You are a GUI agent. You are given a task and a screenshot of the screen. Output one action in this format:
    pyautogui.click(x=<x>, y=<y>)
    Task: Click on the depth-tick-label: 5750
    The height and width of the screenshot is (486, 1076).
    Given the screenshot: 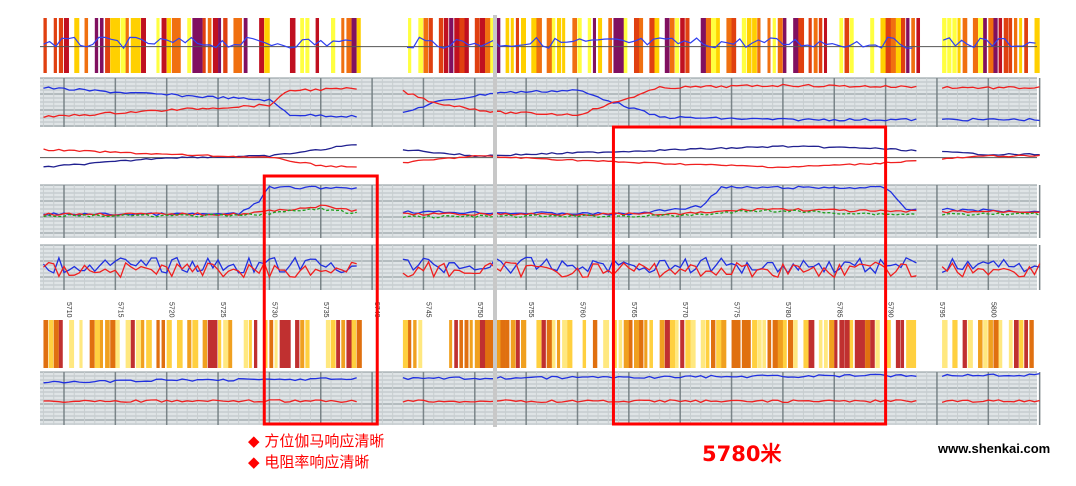 What is the action you would take?
    pyautogui.click(x=479, y=310)
    